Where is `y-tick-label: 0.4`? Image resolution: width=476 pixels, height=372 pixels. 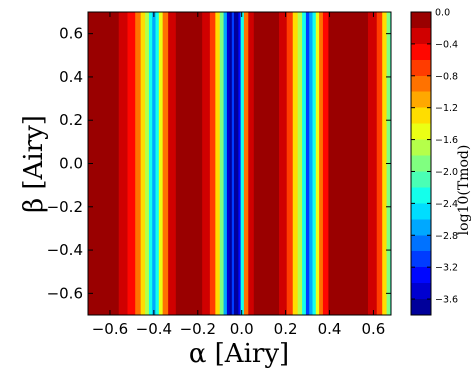 y-tick-label: 0.4 is located at coordinates (71, 77).